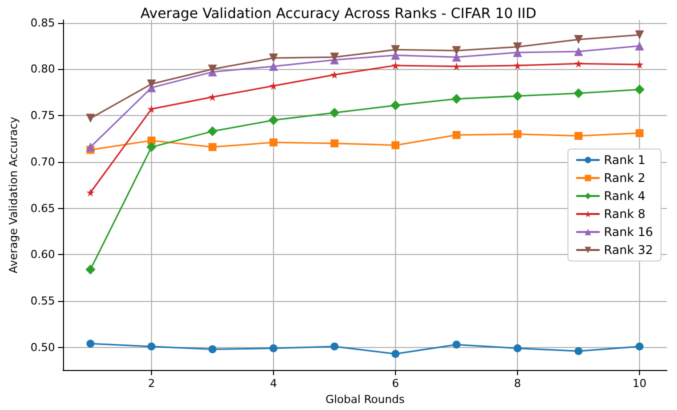  Describe the element at coordinates (629, 232) in the screenshot. I see `legend-label: Rank 16` at that location.